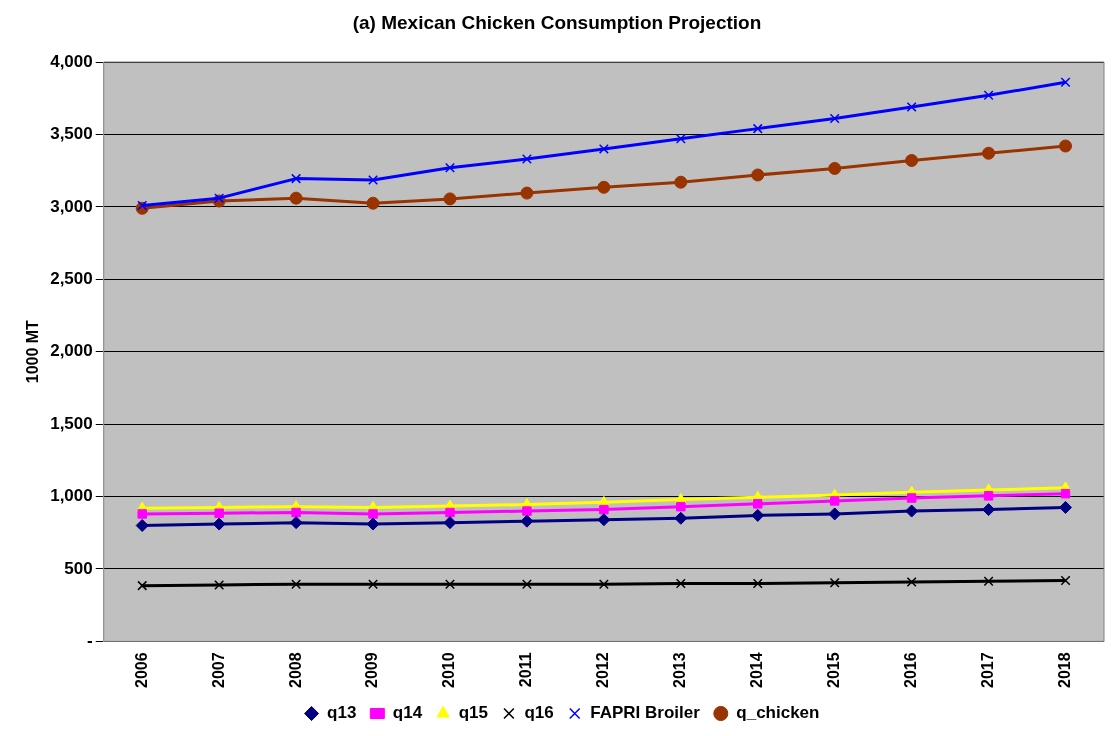 This screenshot has width=1114, height=736. What do you see at coordinates (372, 670) in the screenshot?
I see `x-tick-label: 2009` at bounding box center [372, 670].